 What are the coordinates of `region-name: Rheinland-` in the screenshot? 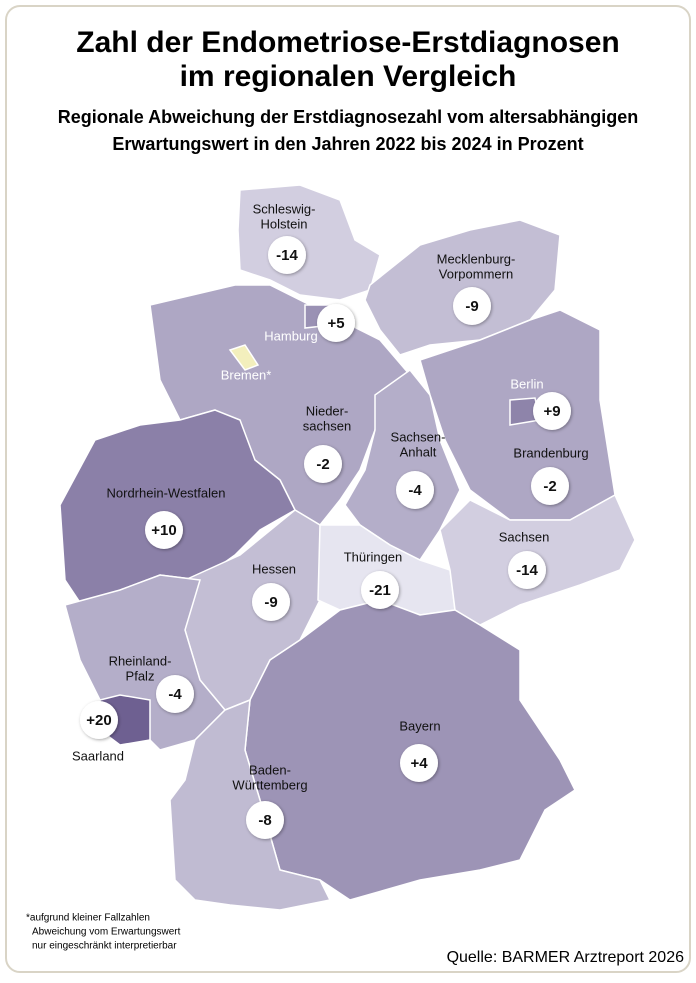 It's located at (140, 660).